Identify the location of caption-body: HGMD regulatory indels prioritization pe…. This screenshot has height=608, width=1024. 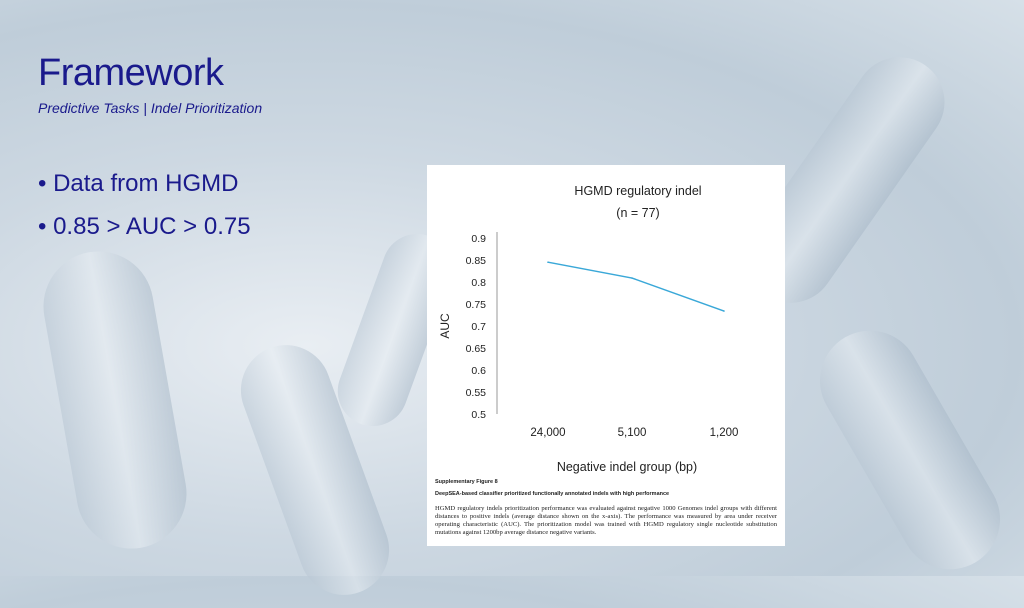
(606, 520).